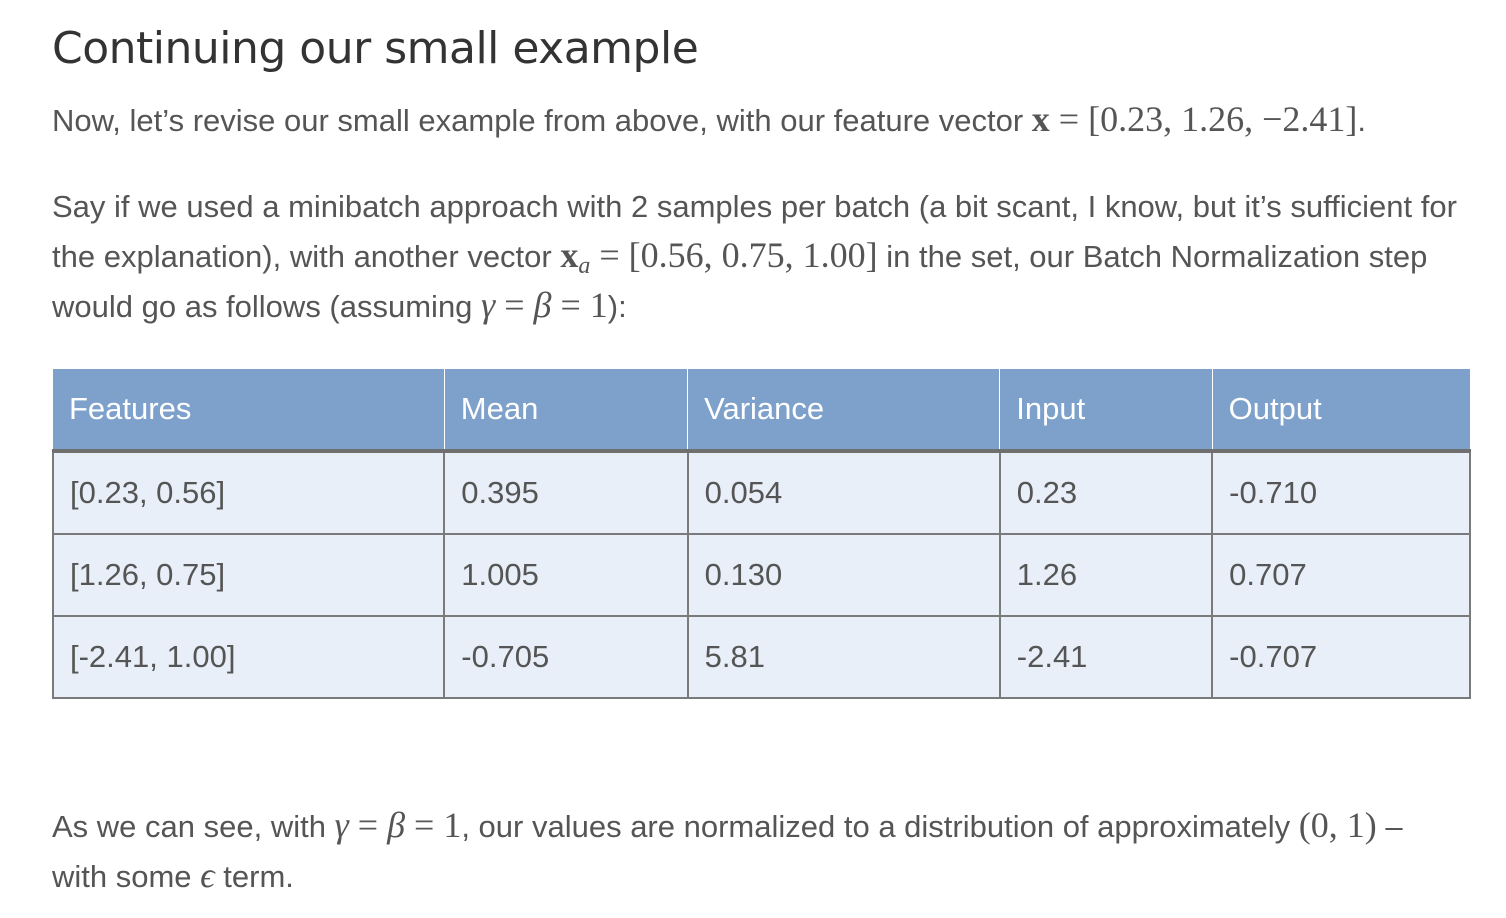 This screenshot has height=918, width=1506. I want to click on cell-output: 0.707, so click(1341, 575).